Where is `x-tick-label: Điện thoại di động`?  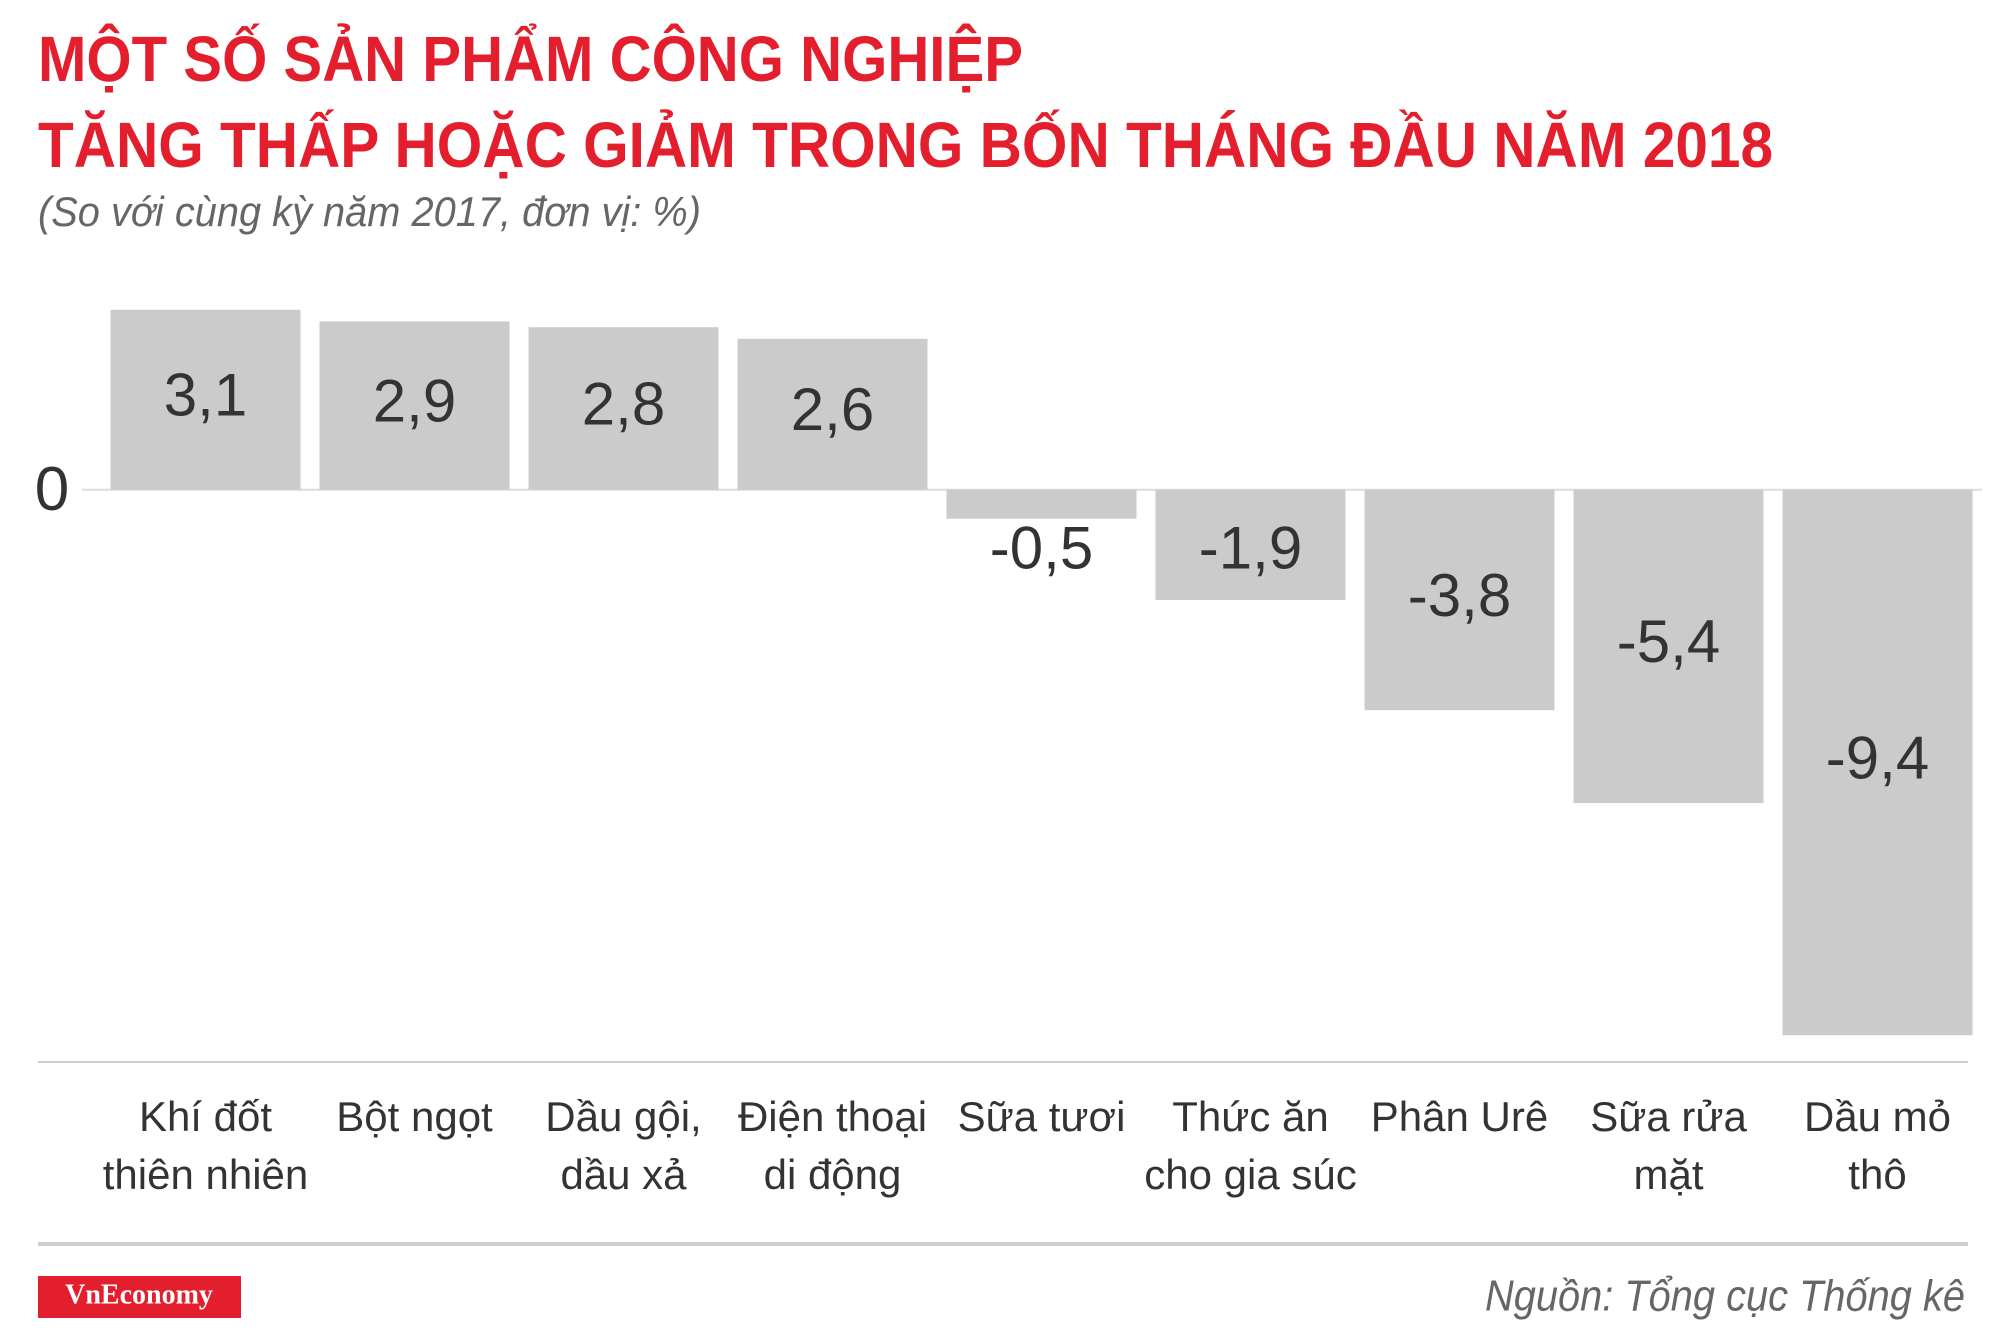
x-tick-label: Điện thoại di động is located at coordinates (832, 1145).